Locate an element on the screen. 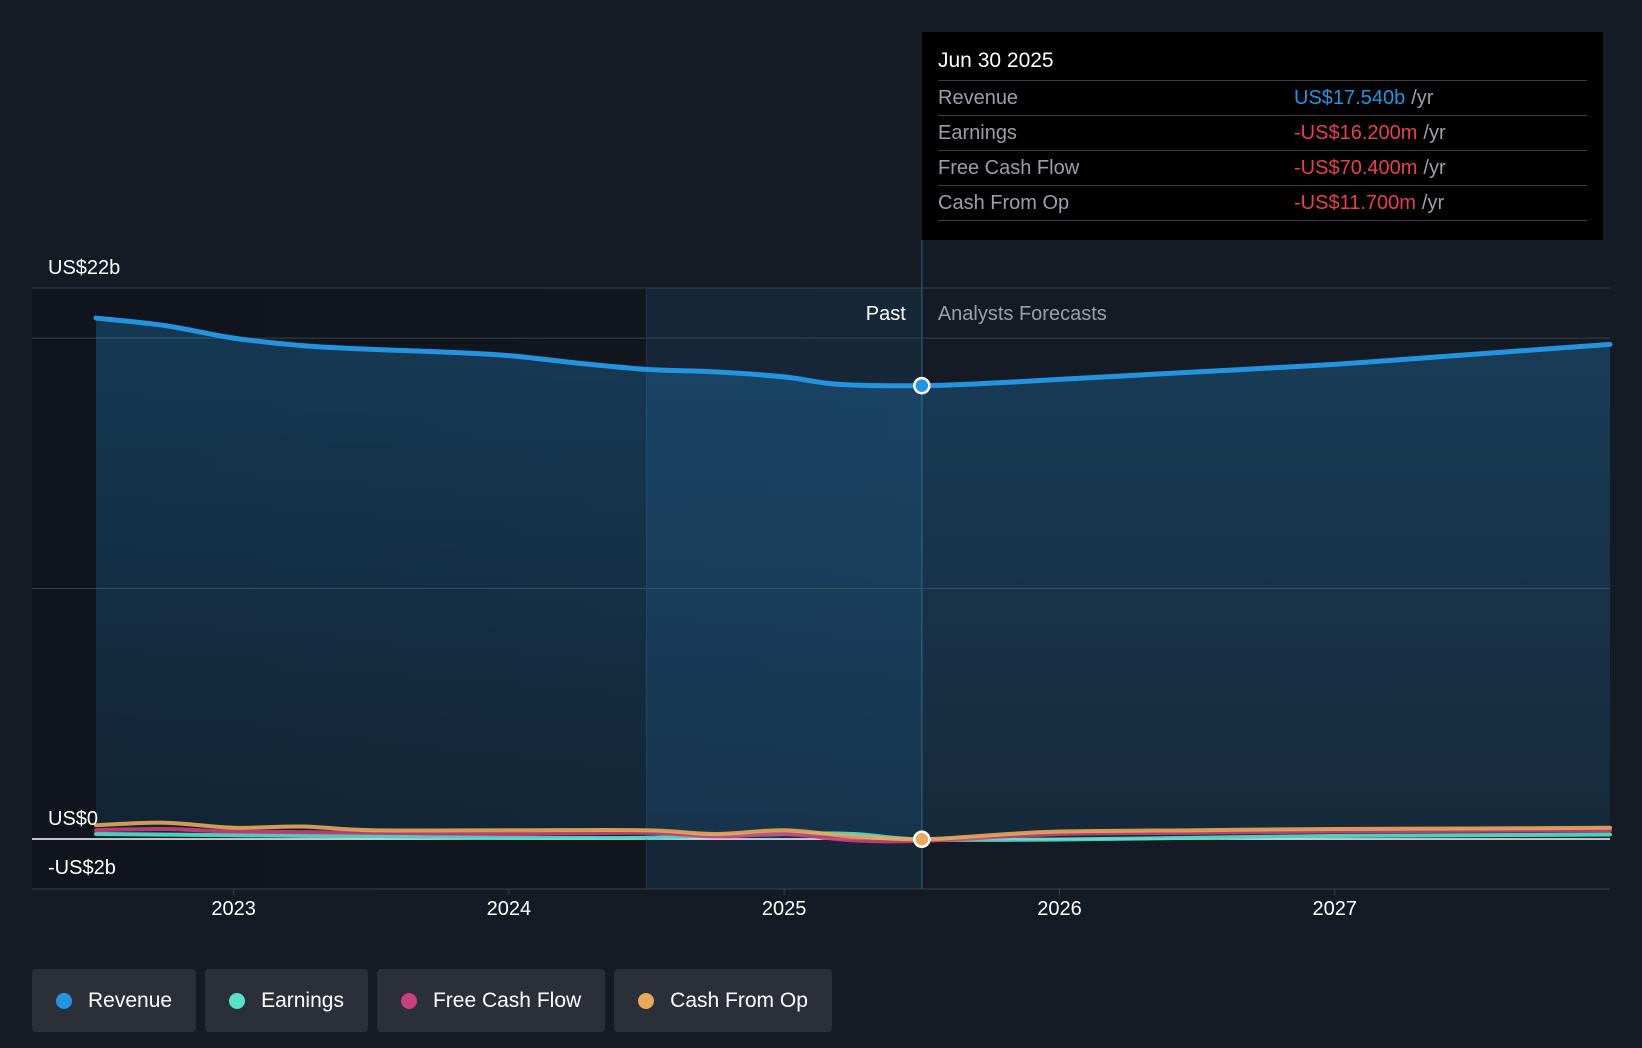 The height and width of the screenshot is (1048, 1642). tooltip-row-earnings: Earnings -US$16.200m /yr is located at coordinates (1262, 132).